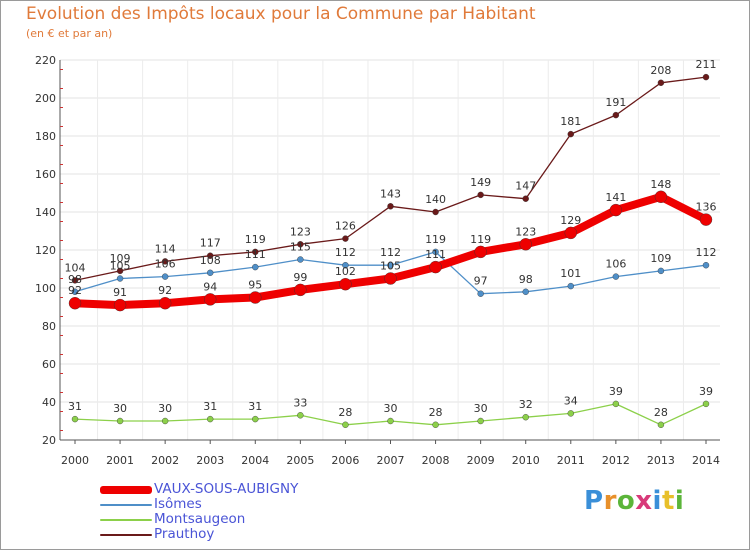  I want to click on data-label-vaux-sous-aubigny: 119, so click(480, 239).